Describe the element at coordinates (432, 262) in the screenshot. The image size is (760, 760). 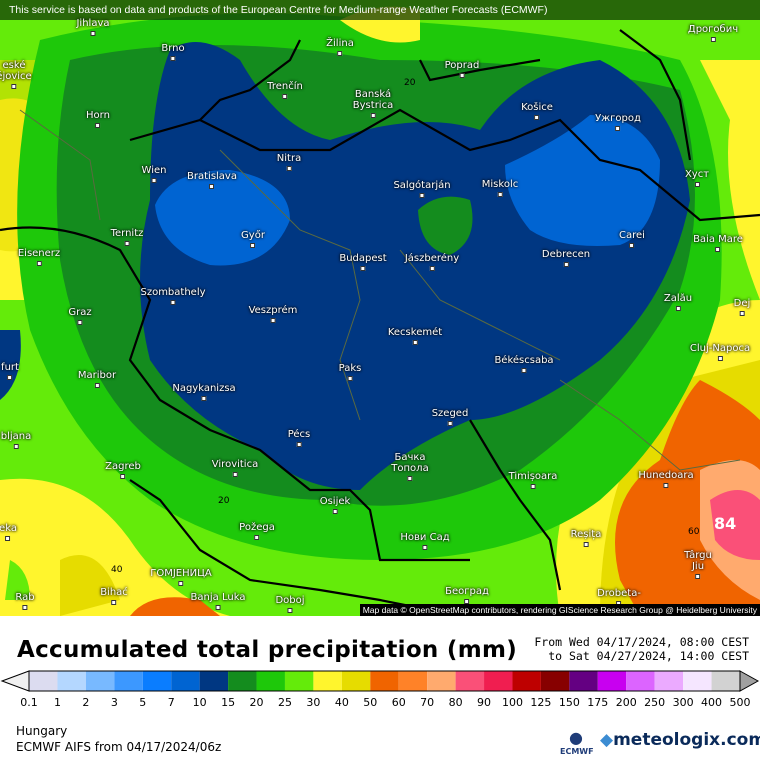
I see `city-marker: Jászberény` at that location.